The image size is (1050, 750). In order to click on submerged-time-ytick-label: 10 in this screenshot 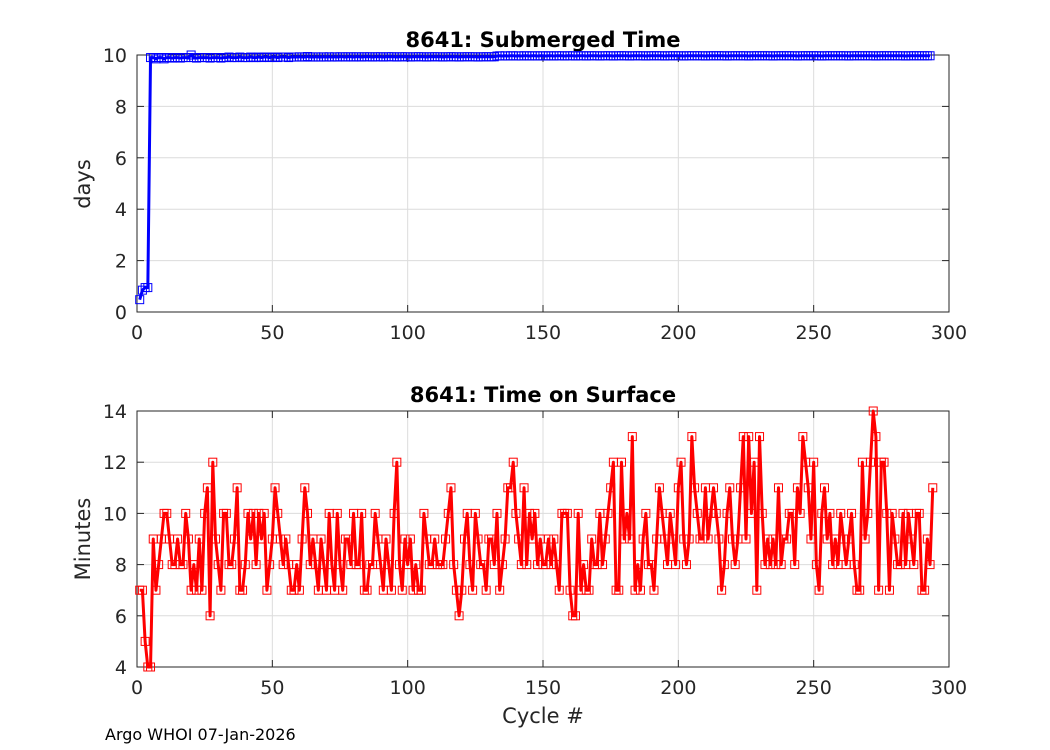, I will do `click(115, 56)`.